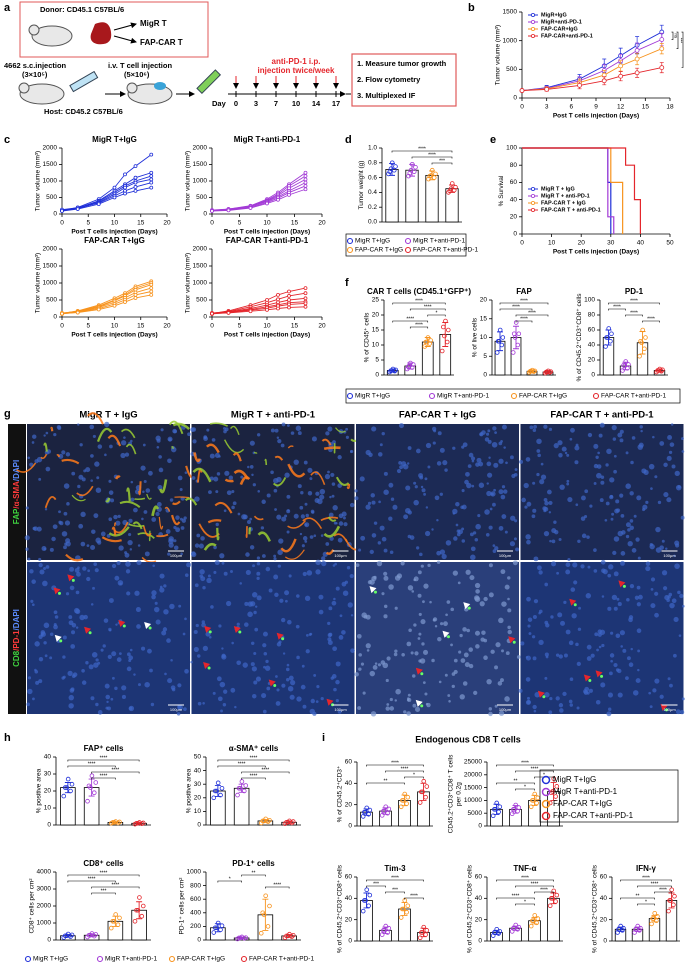 Image resolution: width=685 pixels, height=971 pixels. What do you see at coordinates (44, 889) in the screenshot?
I see `y-tick-label: 3000` at bounding box center [44, 889].